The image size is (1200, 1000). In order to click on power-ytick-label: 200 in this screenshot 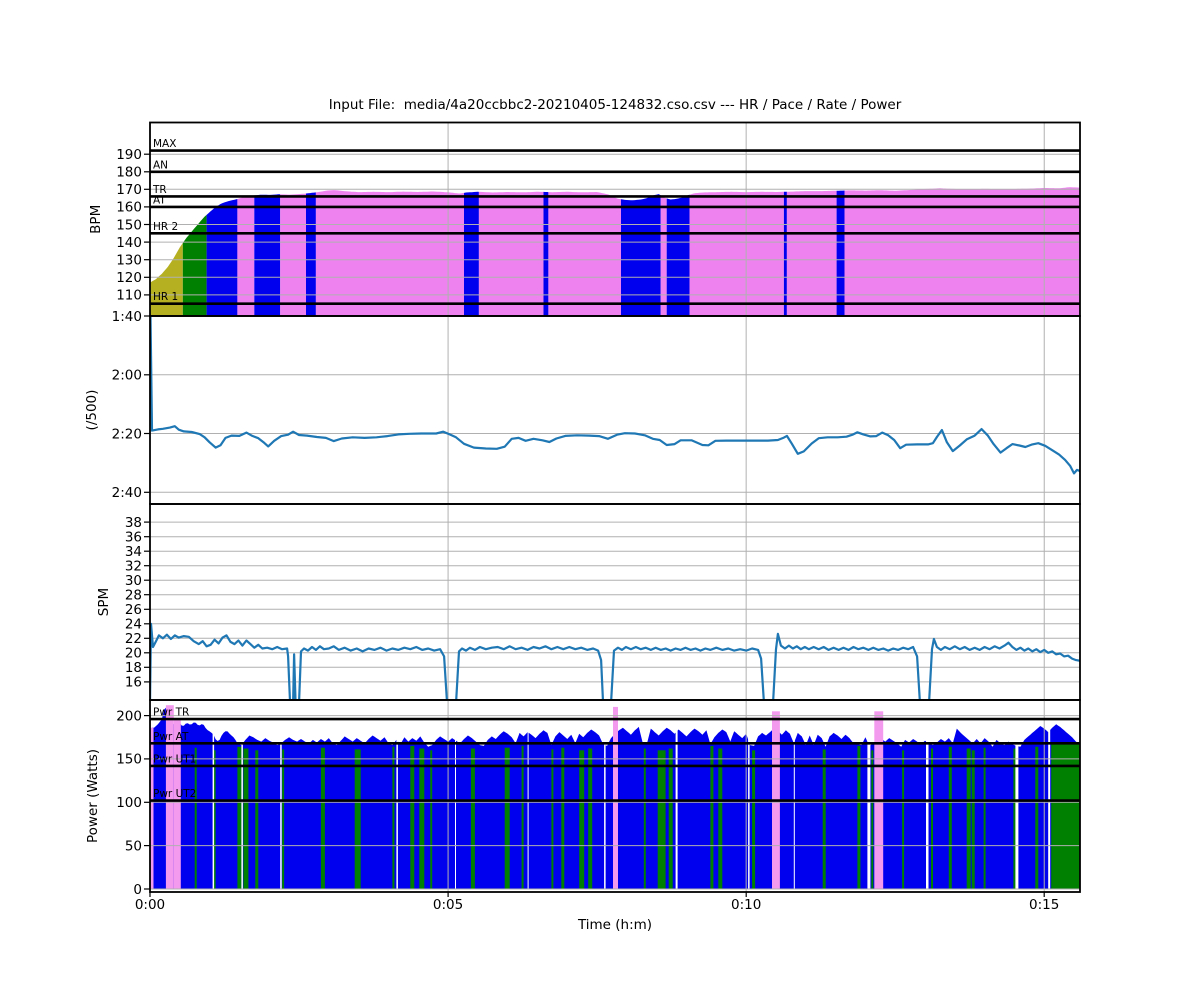, I will do `click(129, 716)`.